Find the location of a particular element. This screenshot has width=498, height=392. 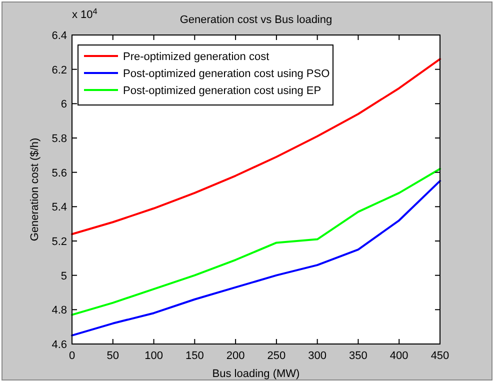

y-tick-label: 5.8 is located at coordinates (59, 139).